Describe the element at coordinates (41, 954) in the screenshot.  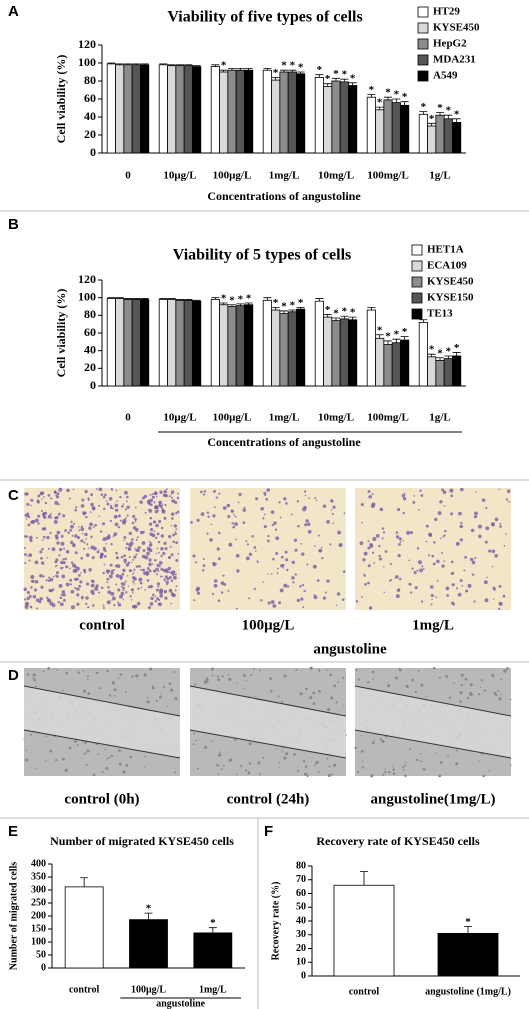
I see `y-tick-label: 50` at that location.